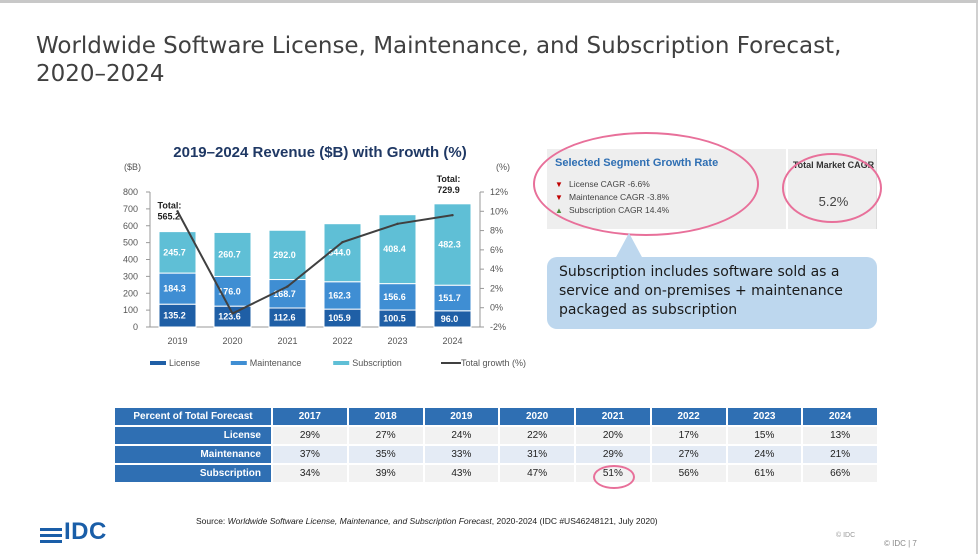  I want to click on y2-tick-label: 4%, so click(496, 269).